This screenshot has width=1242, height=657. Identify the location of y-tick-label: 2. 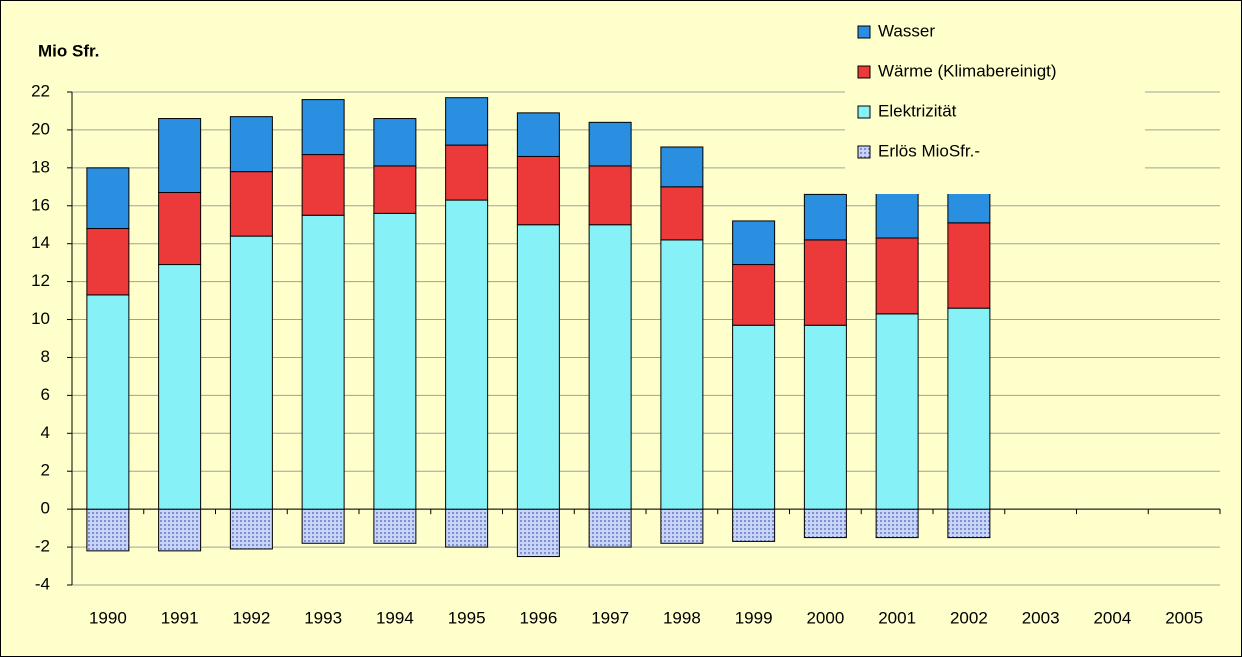
(45, 470).